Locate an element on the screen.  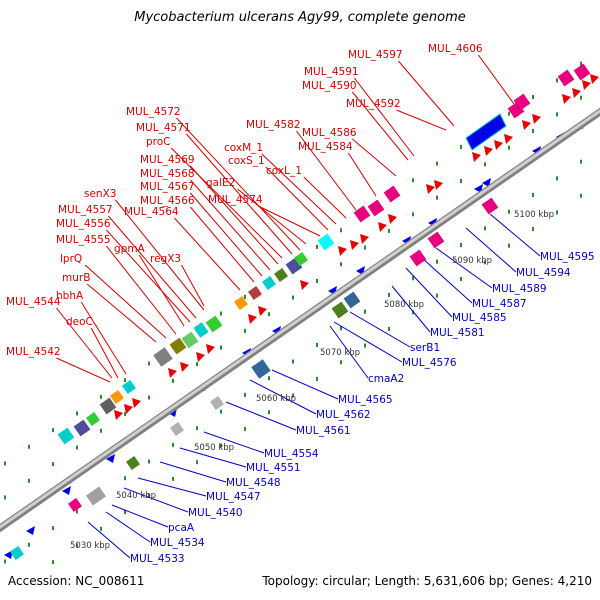
forward-gene-label: MUL_4597 is located at coordinates (375, 55).